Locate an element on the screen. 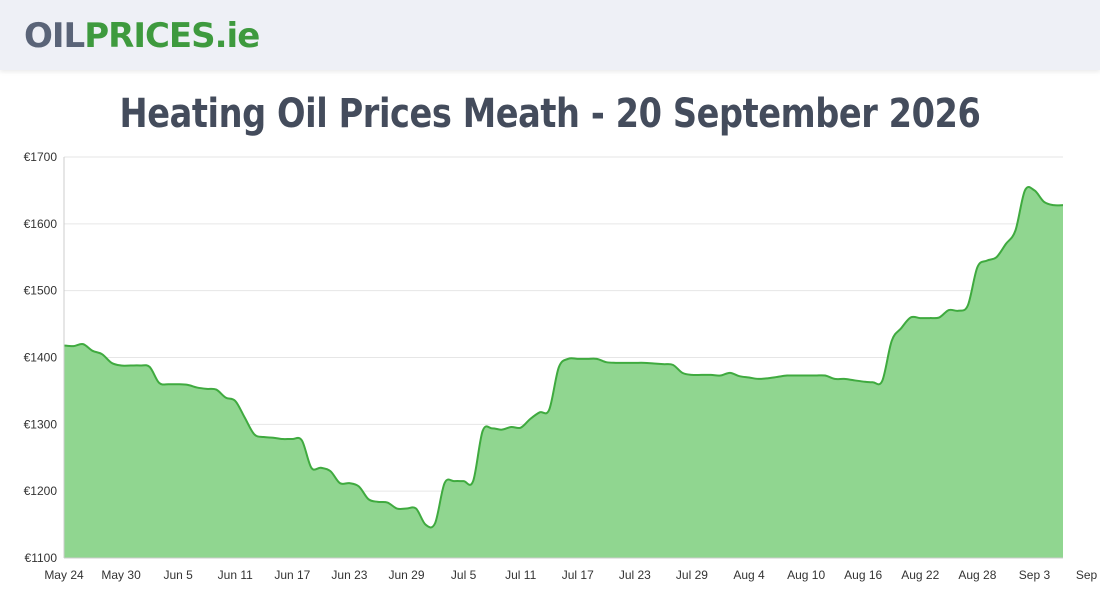 The image size is (1100, 600). y-tick-label: €1200 is located at coordinates (41, 491).